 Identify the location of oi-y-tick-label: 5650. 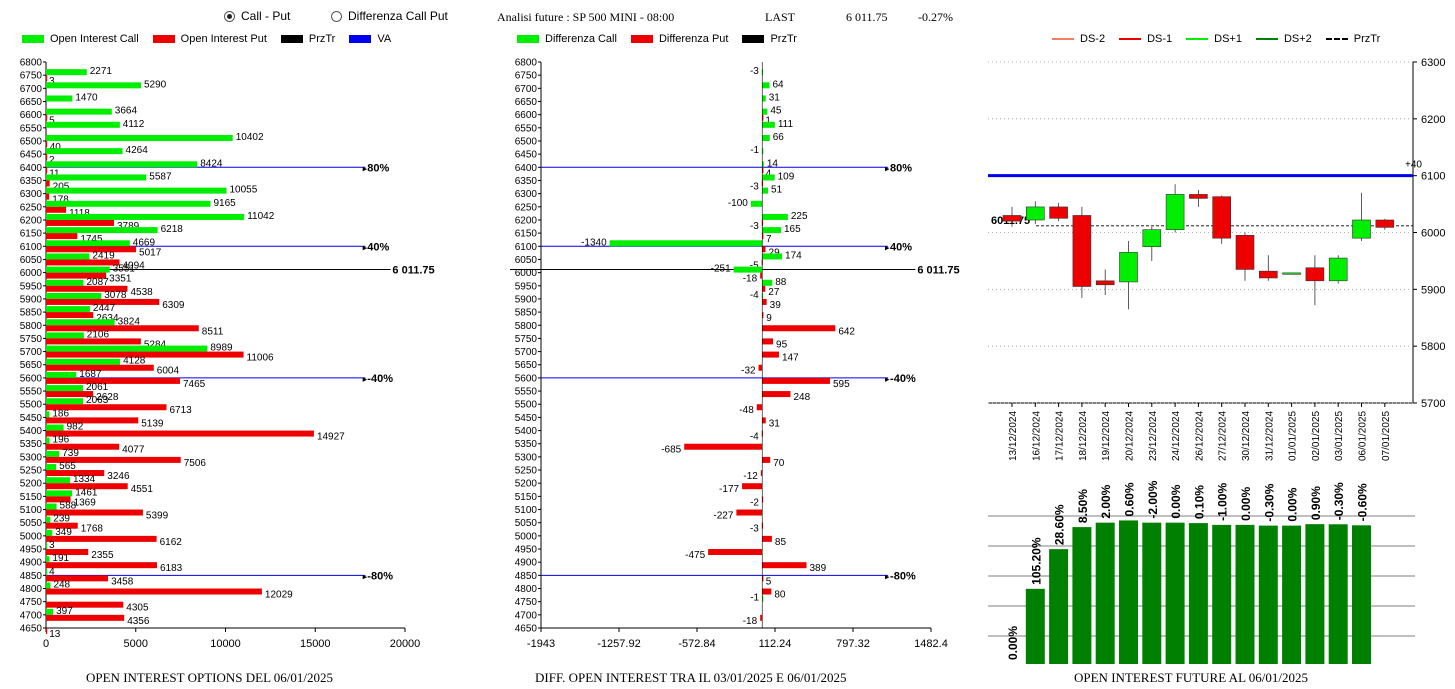
(31, 365).